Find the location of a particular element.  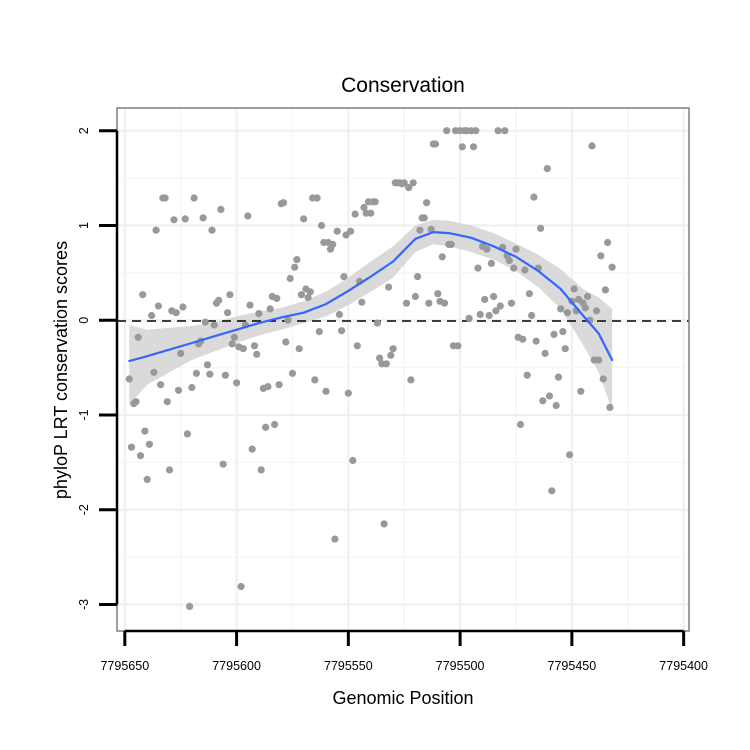

y-tick-label: -2 is located at coordinates (84, 509).